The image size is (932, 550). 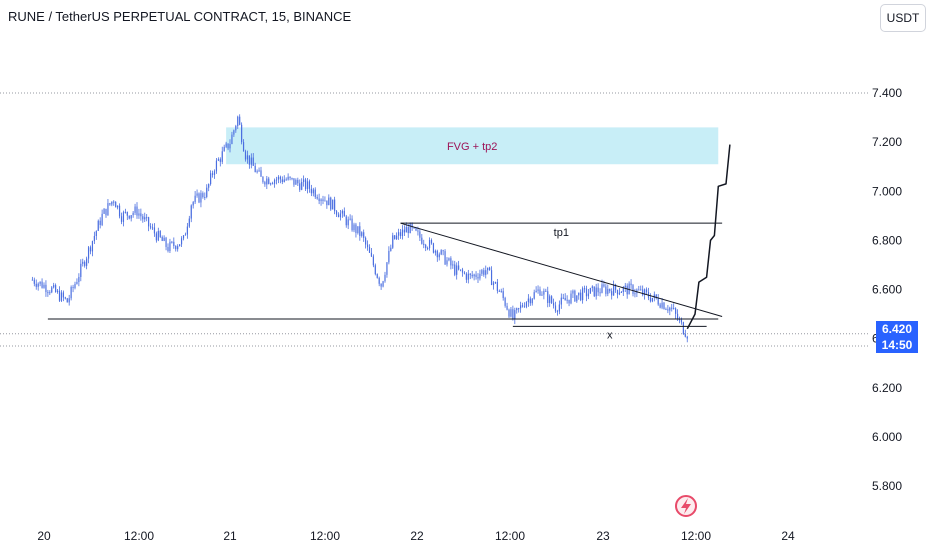 What do you see at coordinates (686, 506) in the screenshot?
I see `lightning-icon` at bounding box center [686, 506].